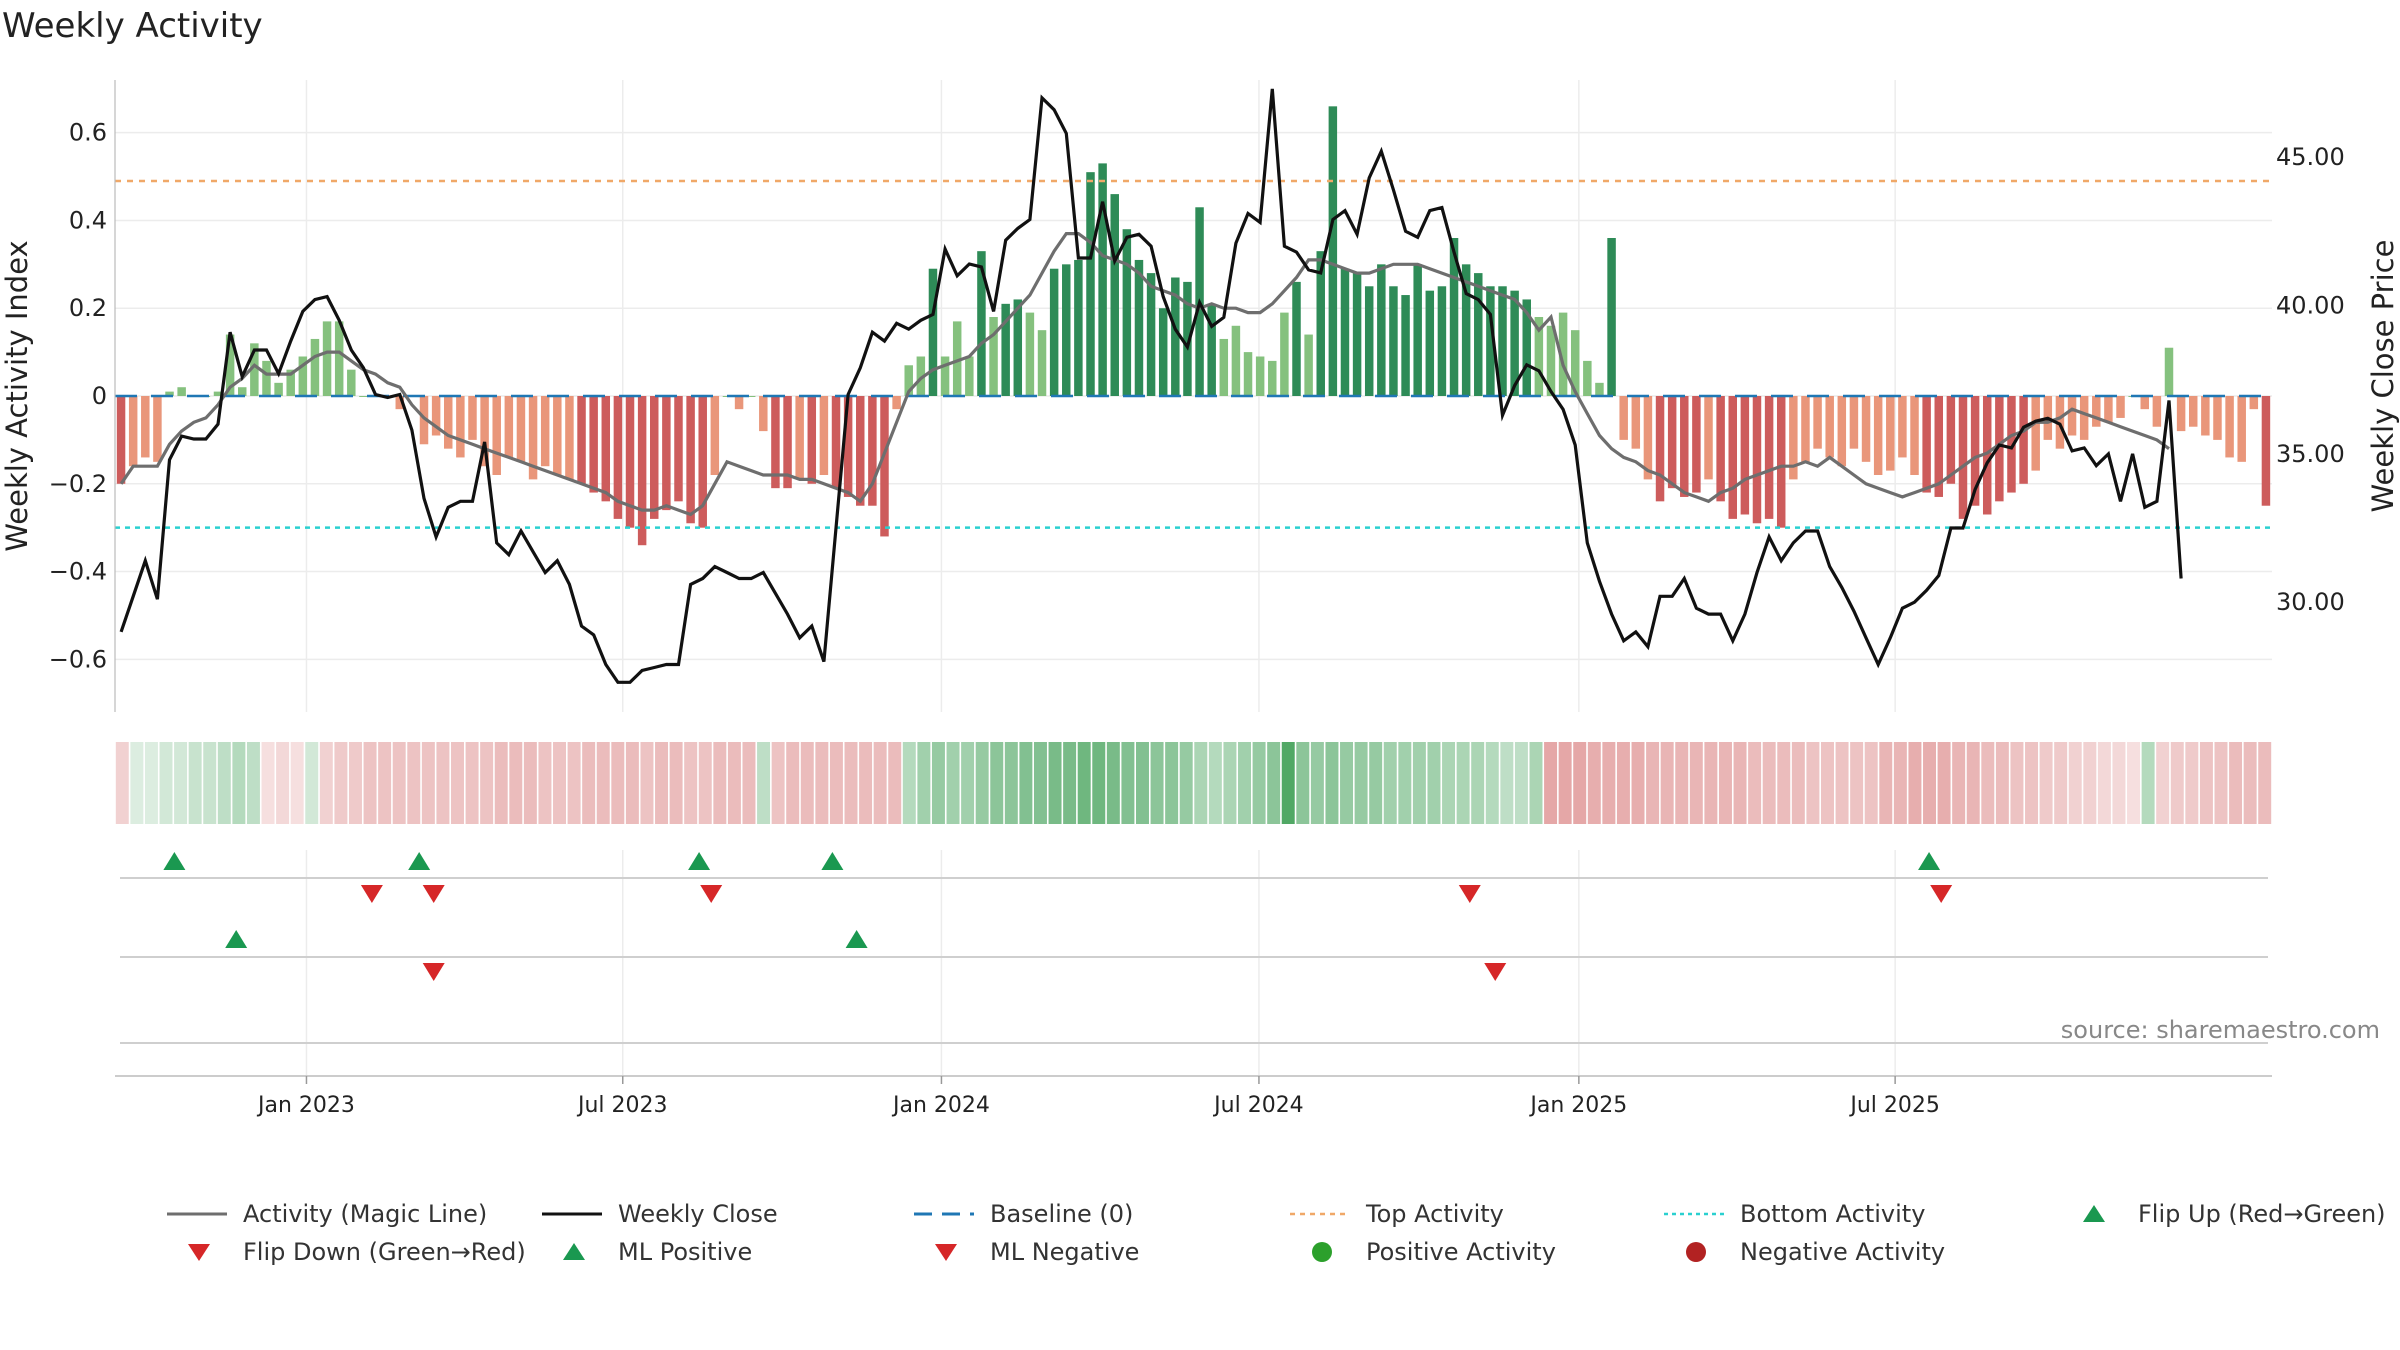  I want to click on y2-tick-label: 45.00, so click(2310, 157).